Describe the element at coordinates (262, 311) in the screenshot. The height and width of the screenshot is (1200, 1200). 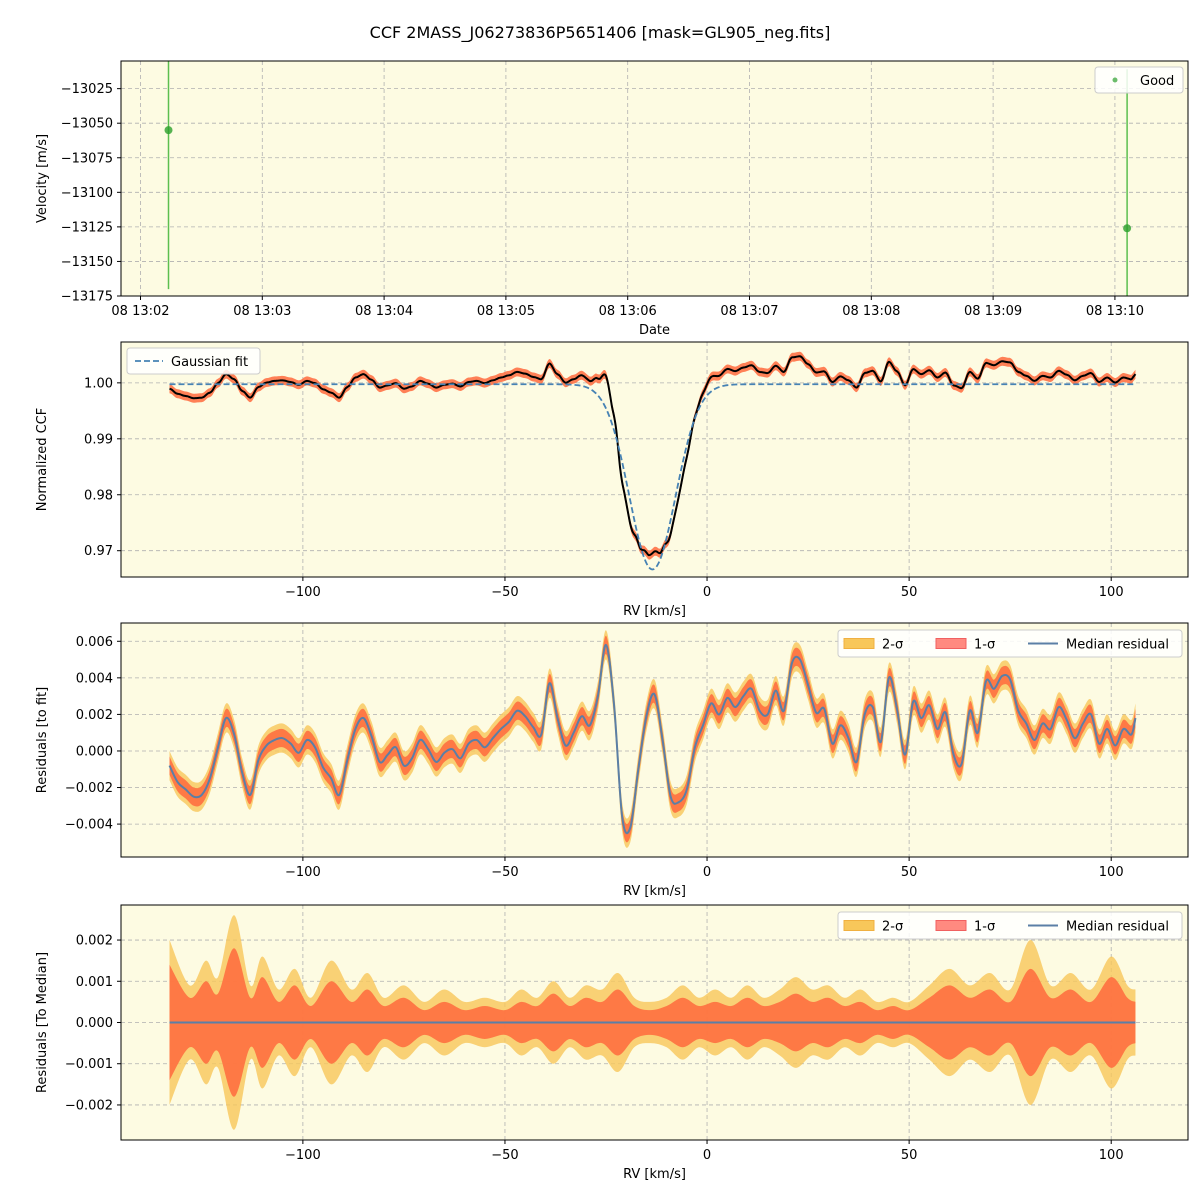
I see `x-tick-label: 08 13:03` at that location.